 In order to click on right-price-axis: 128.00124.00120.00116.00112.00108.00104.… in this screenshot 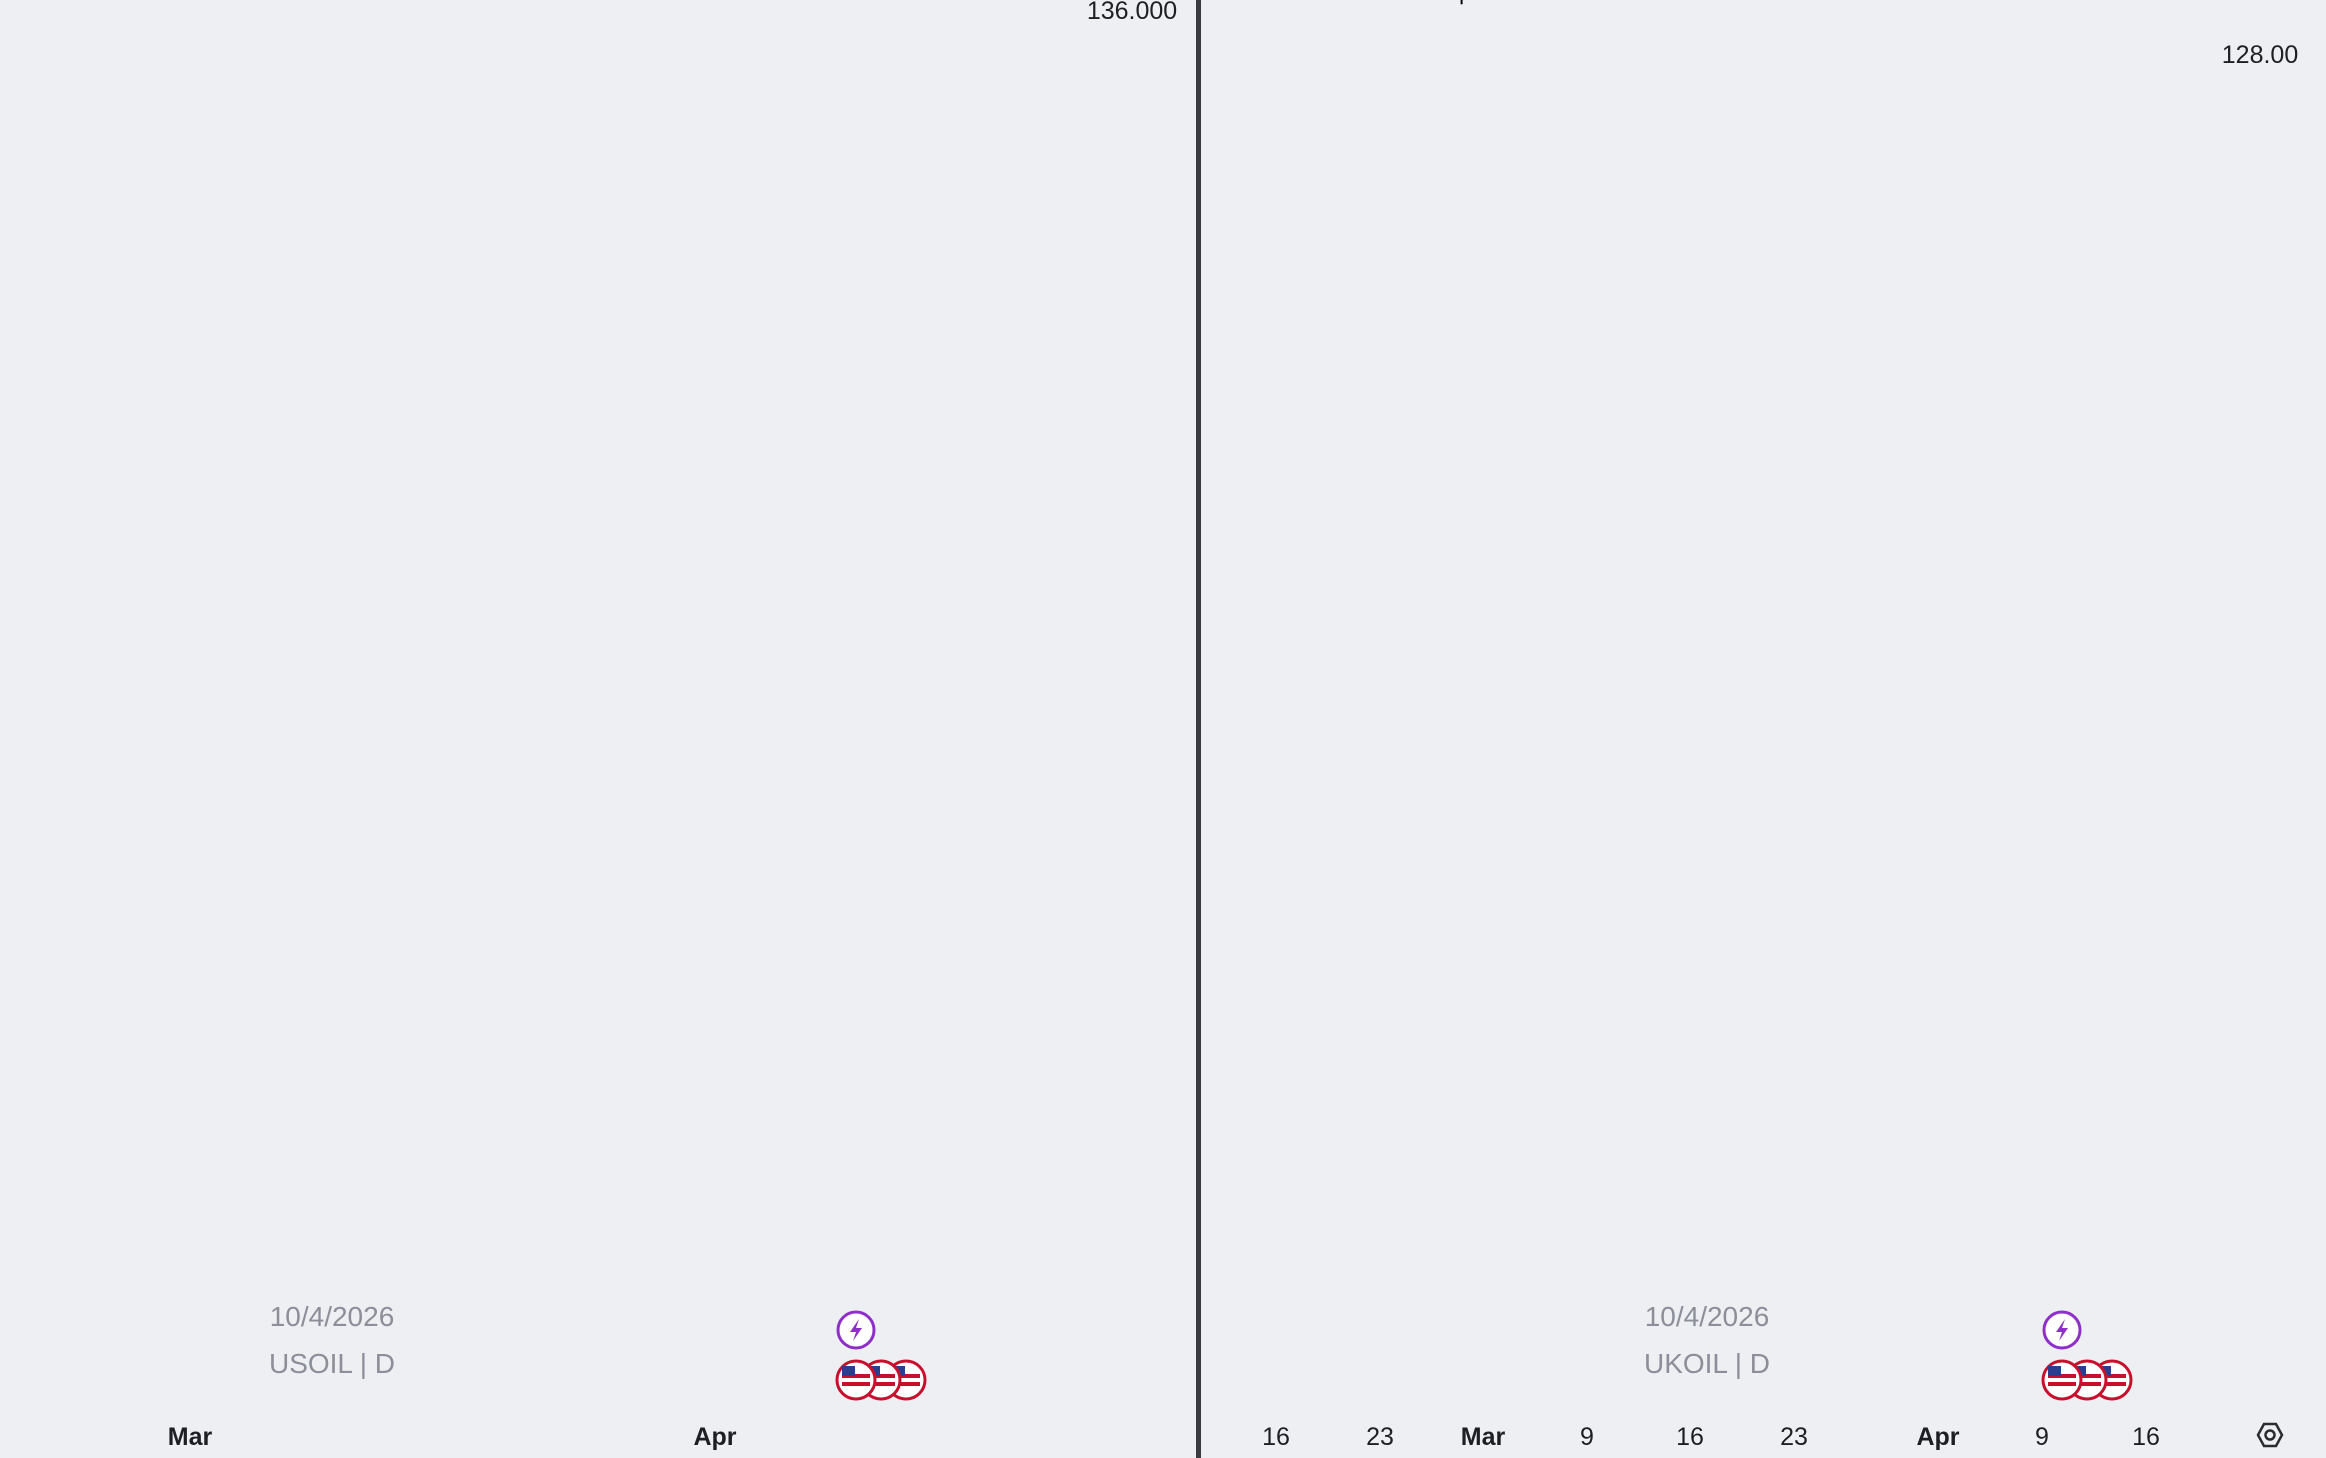, I will do `click(2260, 34)`.